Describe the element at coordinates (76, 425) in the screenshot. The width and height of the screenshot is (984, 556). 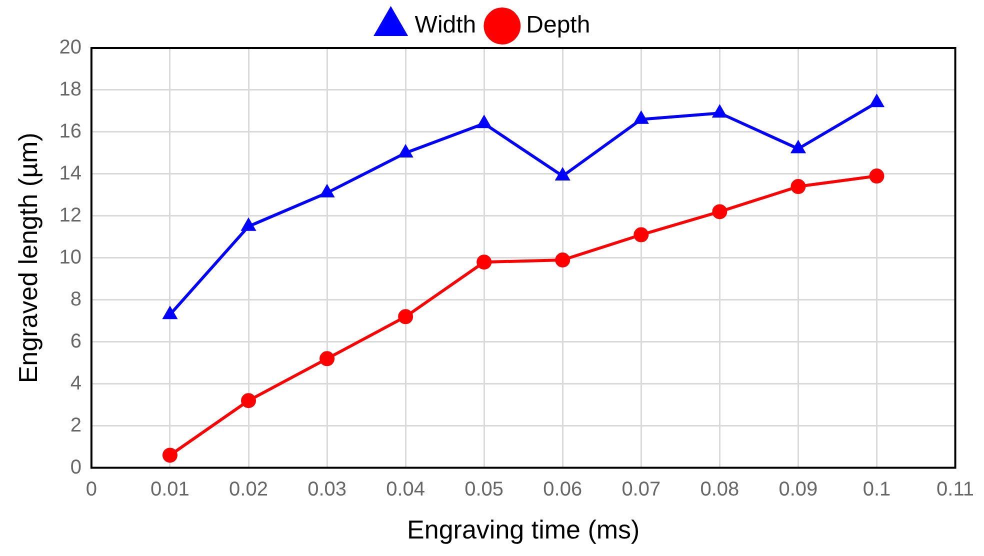
I see `y-tick-label: 2` at that location.